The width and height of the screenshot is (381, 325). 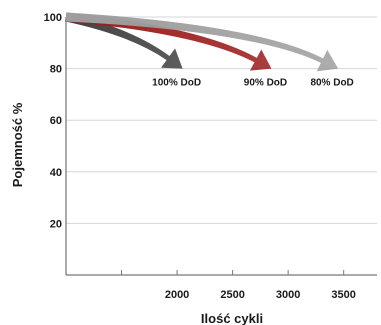 What do you see at coordinates (17, 144) in the screenshot?
I see `y-axis-label: Pojemność %` at bounding box center [17, 144].